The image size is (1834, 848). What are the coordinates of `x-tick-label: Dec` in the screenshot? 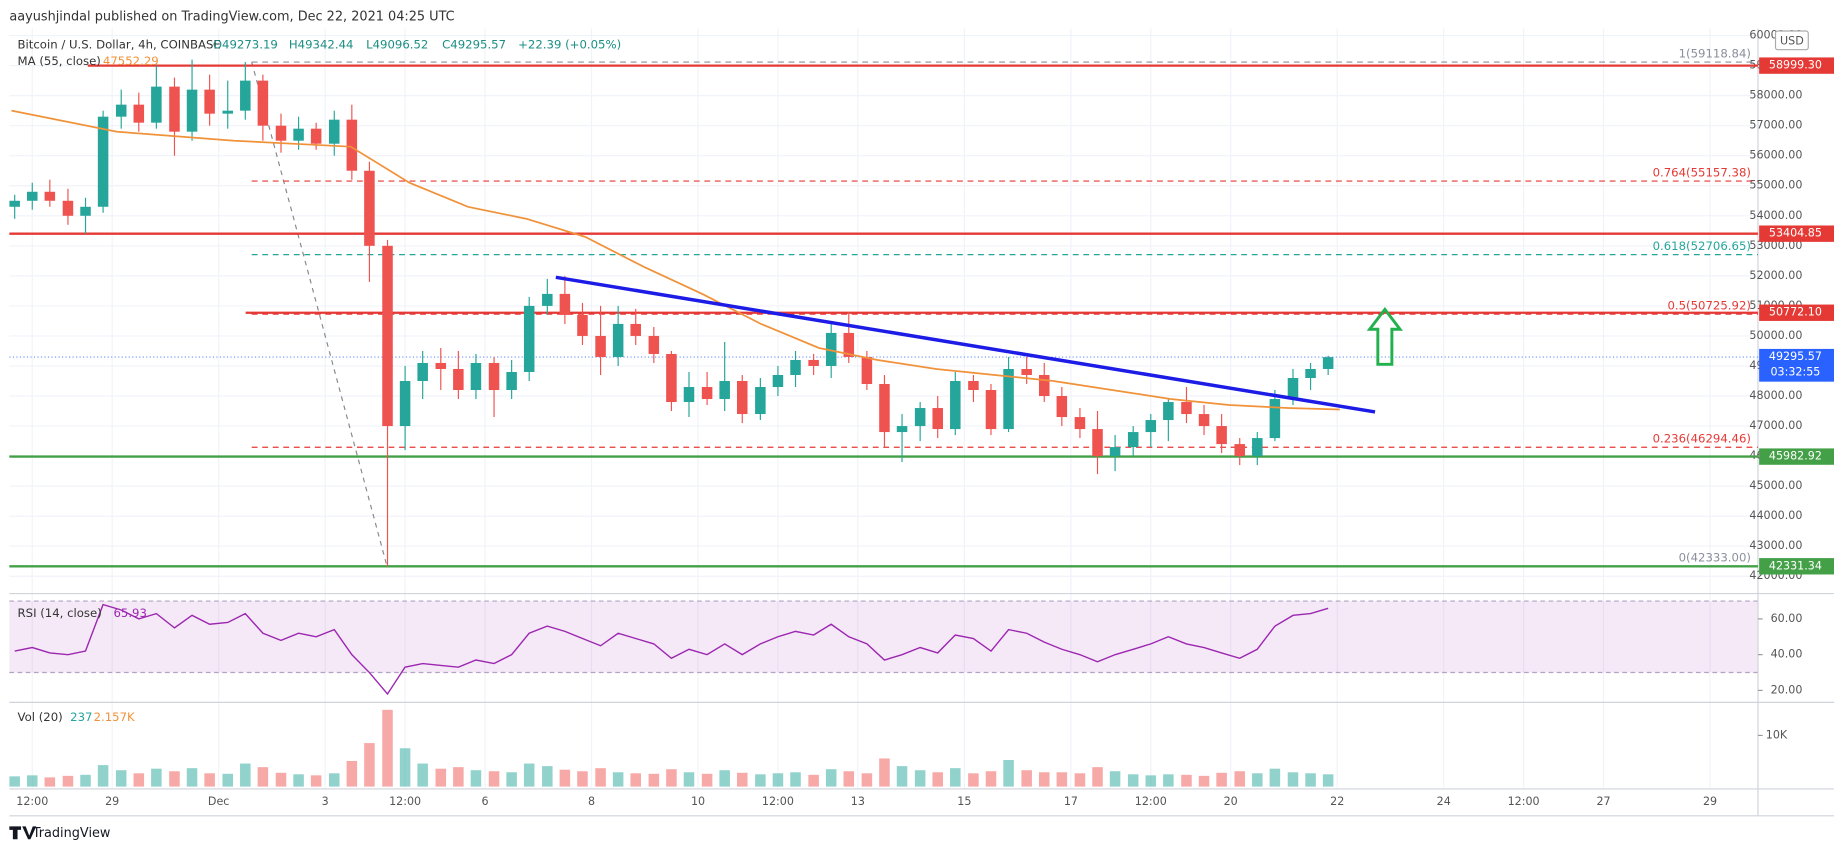 It's located at (219, 801).